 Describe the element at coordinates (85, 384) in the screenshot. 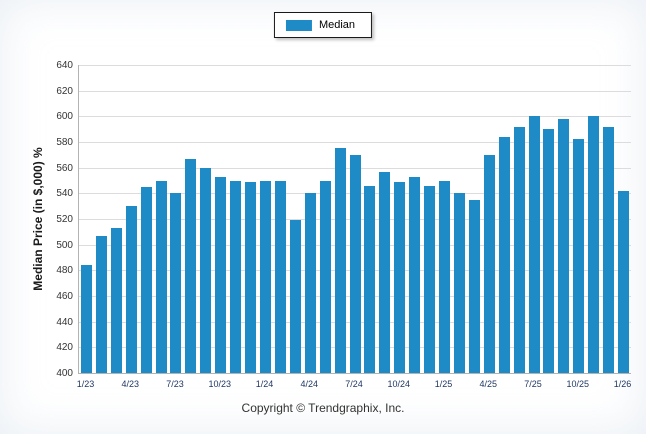

I see `x-tick-label: 1/23` at that location.